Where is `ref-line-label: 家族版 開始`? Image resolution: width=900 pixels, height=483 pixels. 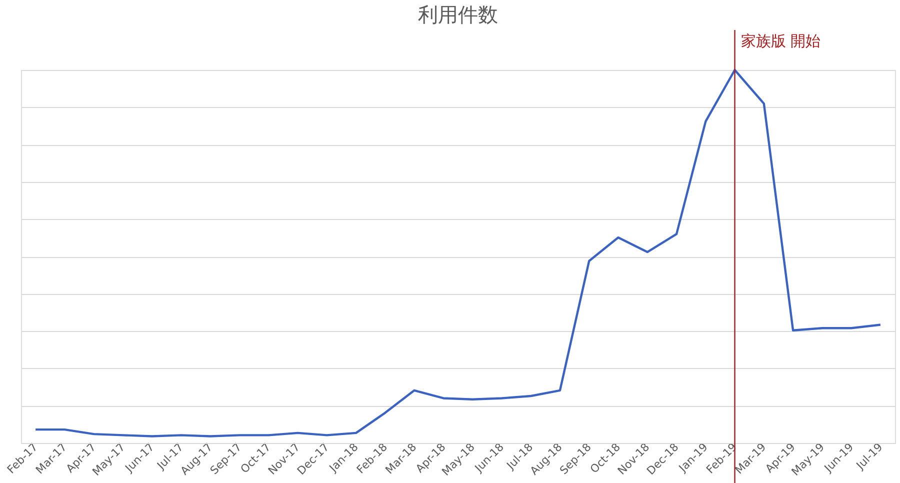 ref-line-label: 家族版 開始 is located at coordinates (780, 41).